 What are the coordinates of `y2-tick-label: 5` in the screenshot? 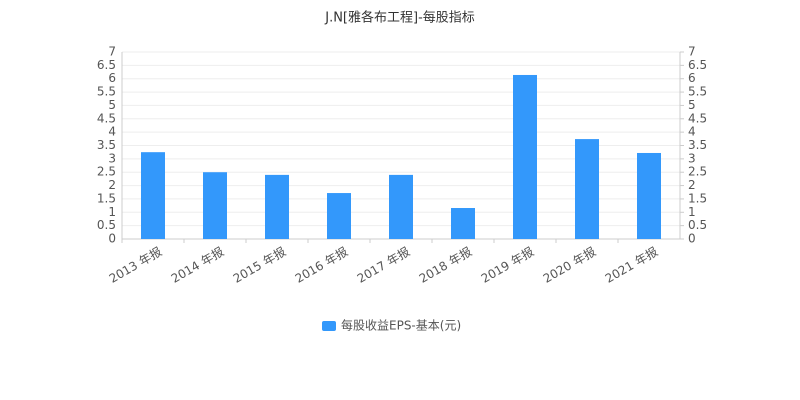 It's located at (692, 105).